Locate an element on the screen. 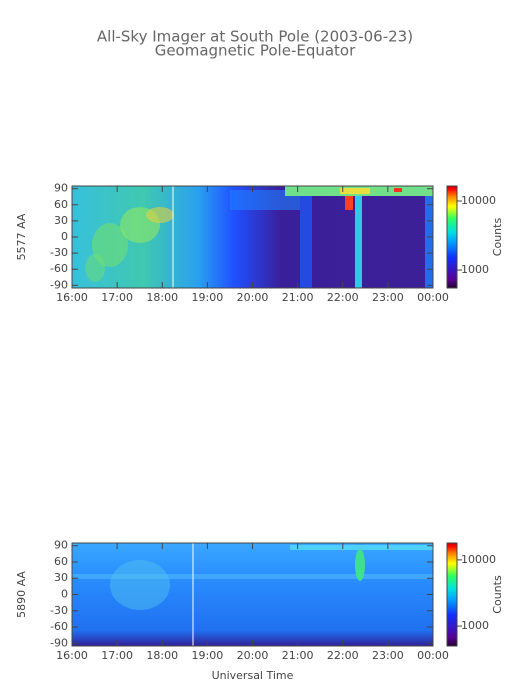  y-axis-label: 5890 AA is located at coordinates (21, 594).